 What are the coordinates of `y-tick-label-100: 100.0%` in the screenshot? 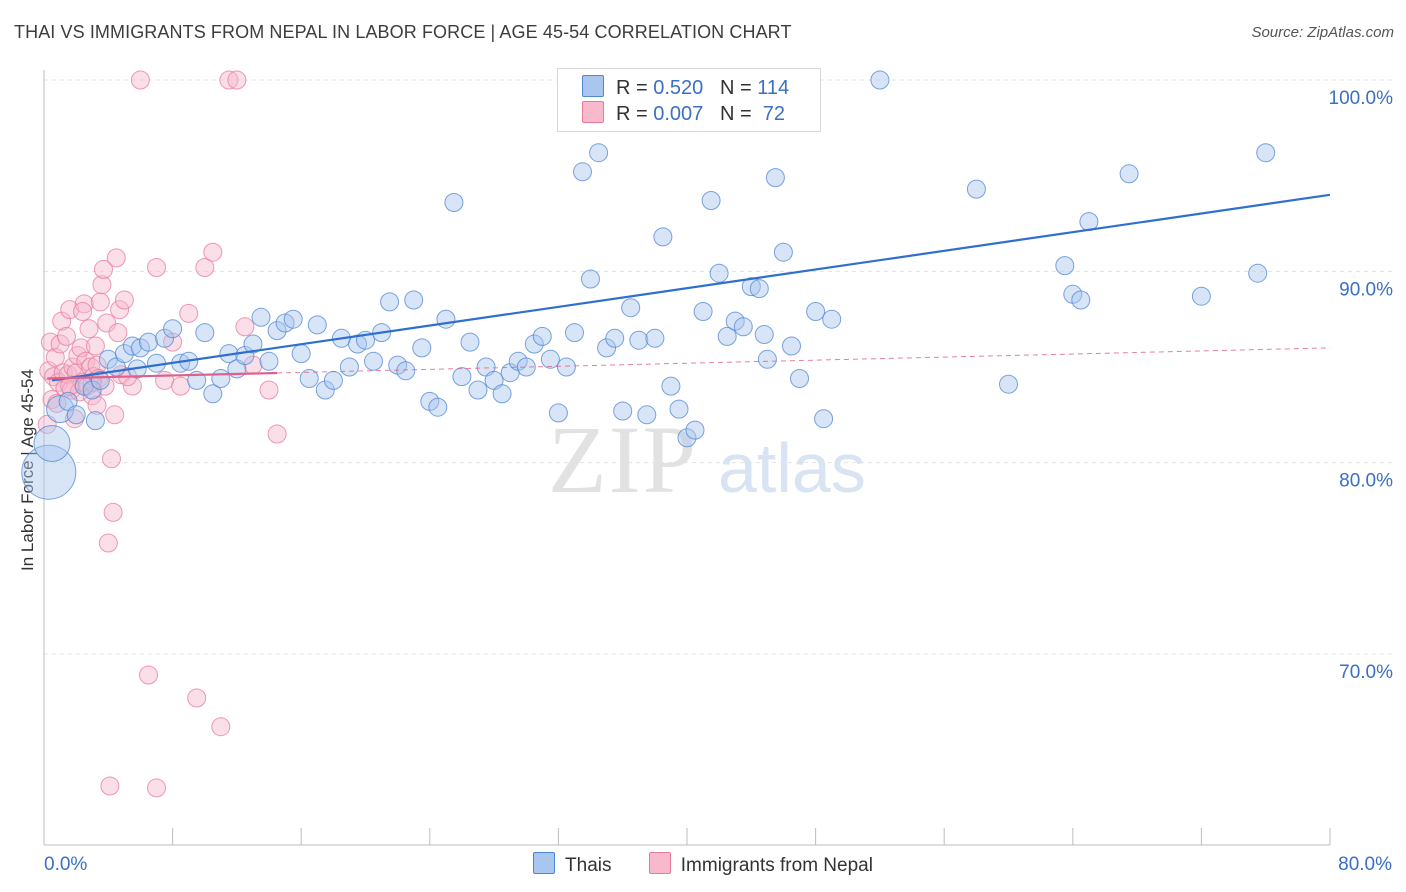 It's located at (1361, 98).